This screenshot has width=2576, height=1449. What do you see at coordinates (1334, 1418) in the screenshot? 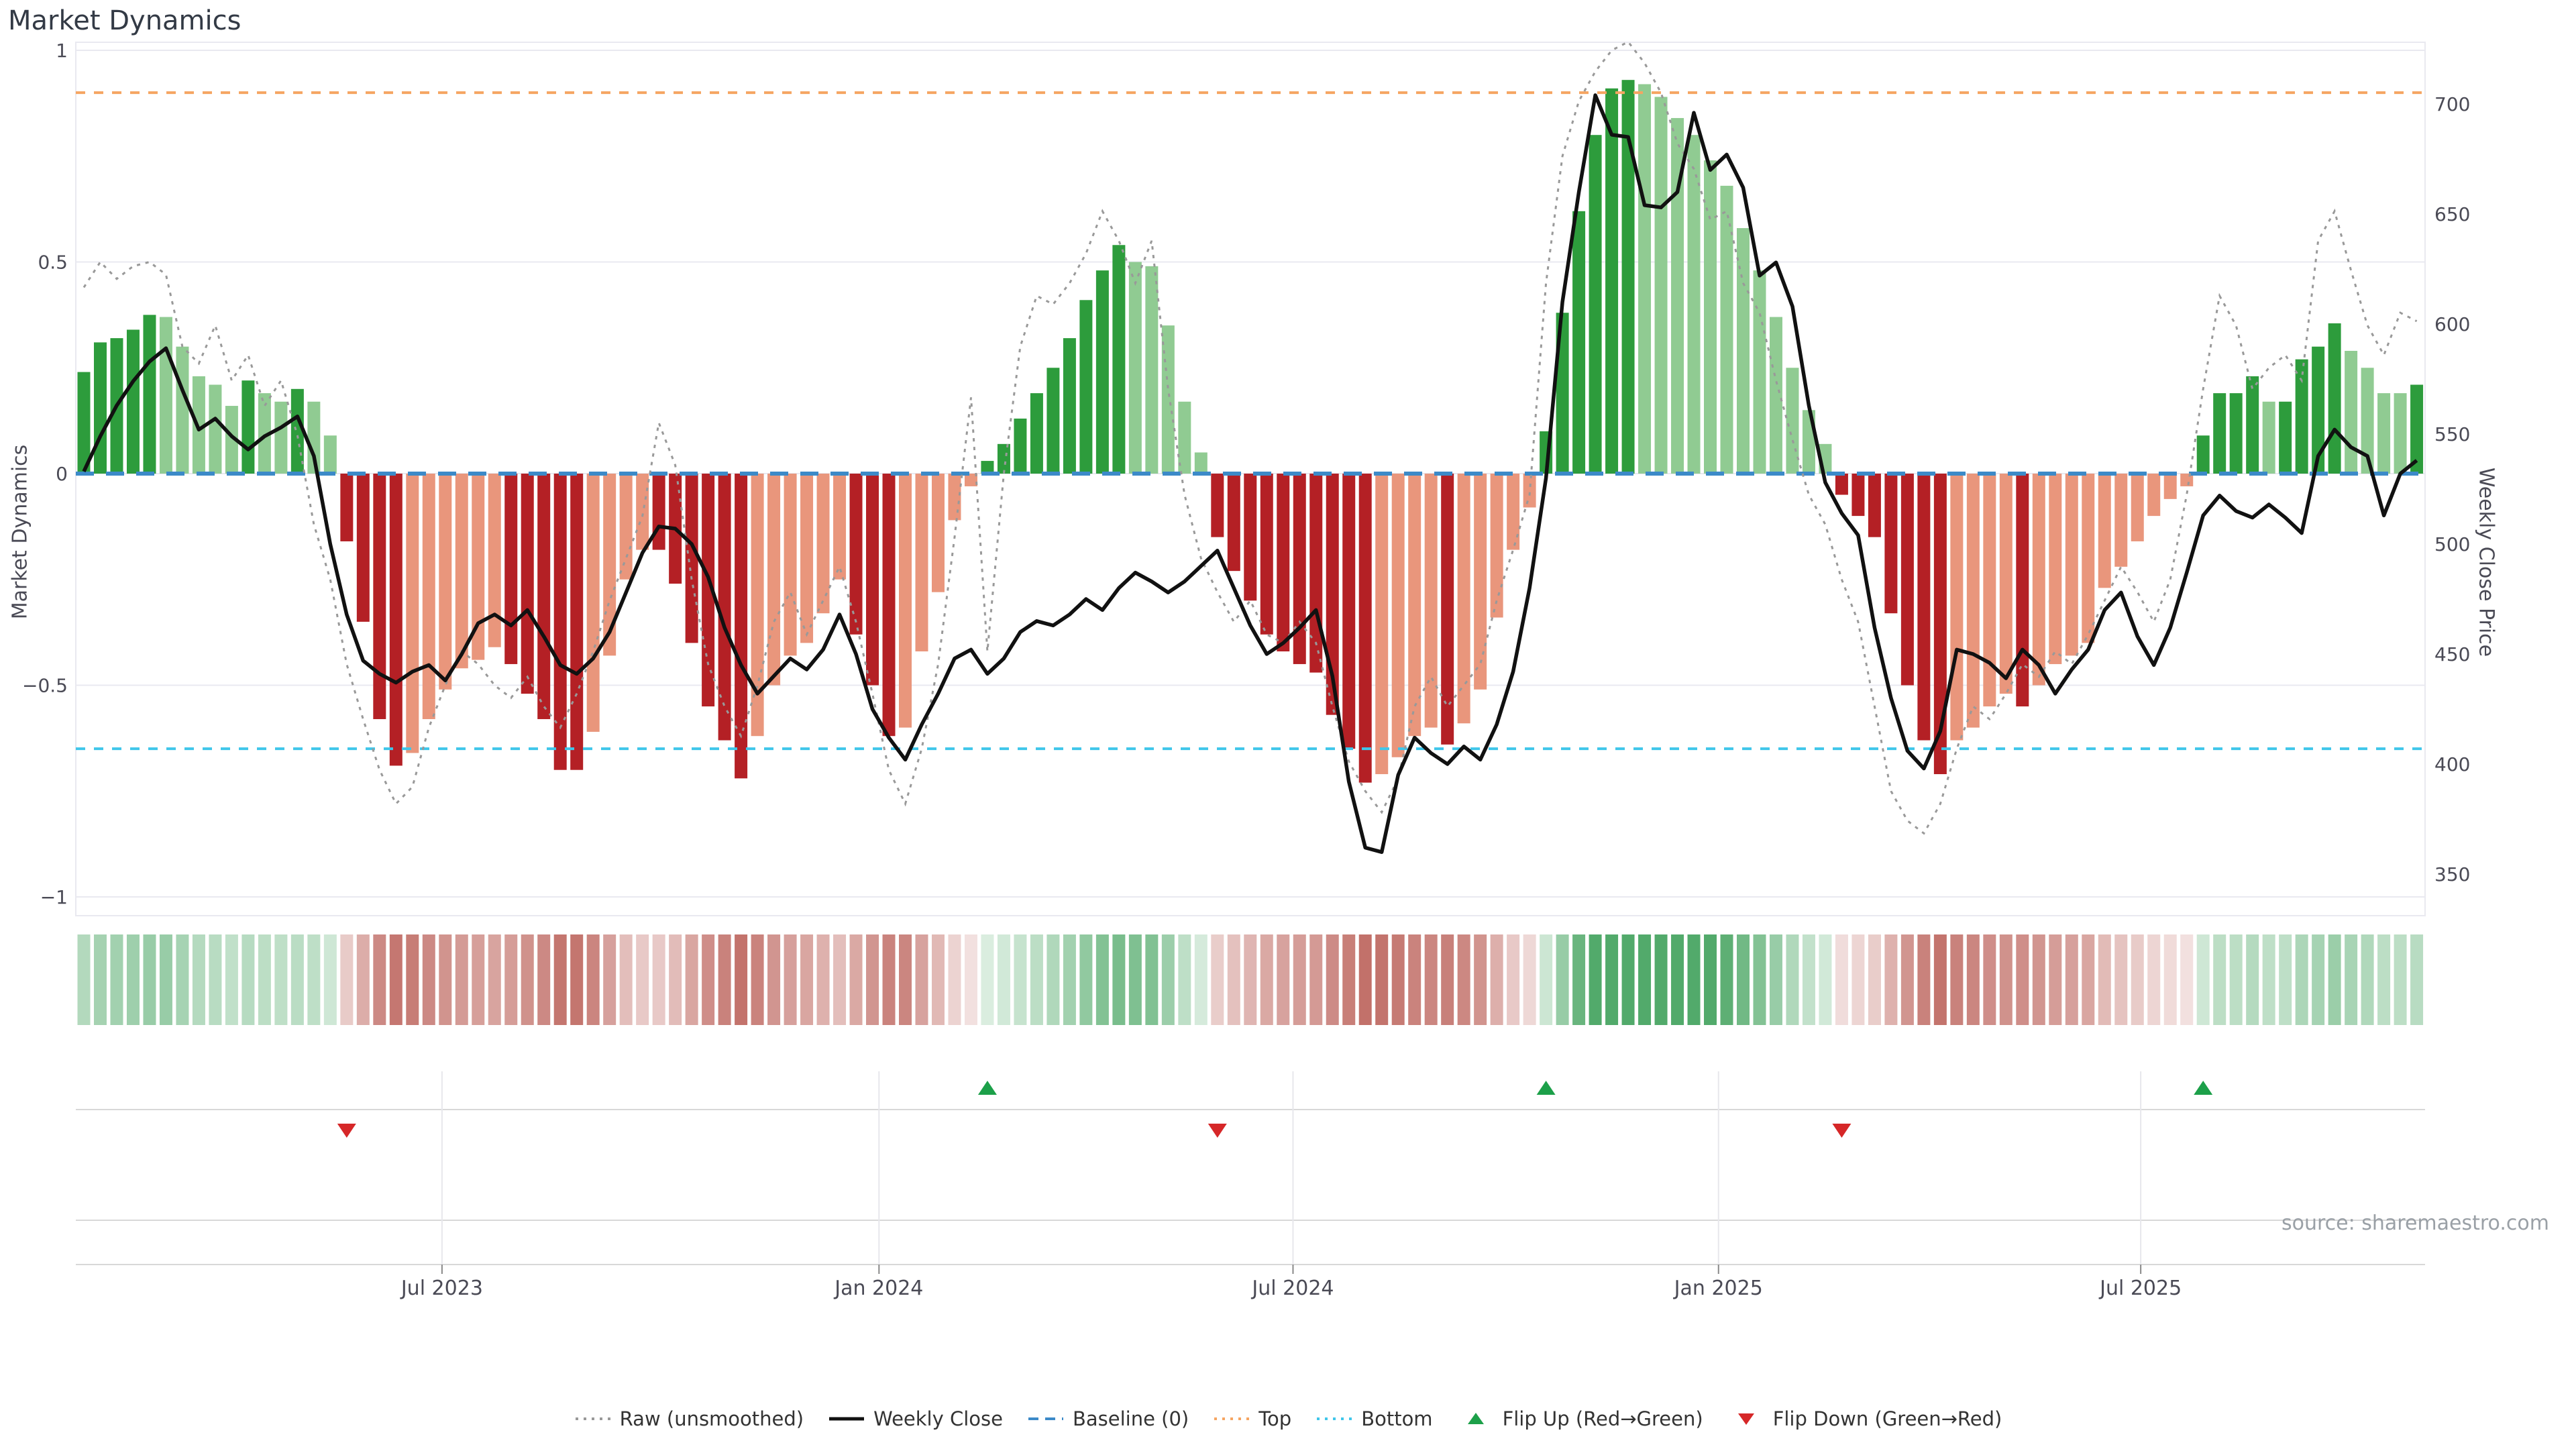
I see `legend-glyph-bottom` at bounding box center [1334, 1418].